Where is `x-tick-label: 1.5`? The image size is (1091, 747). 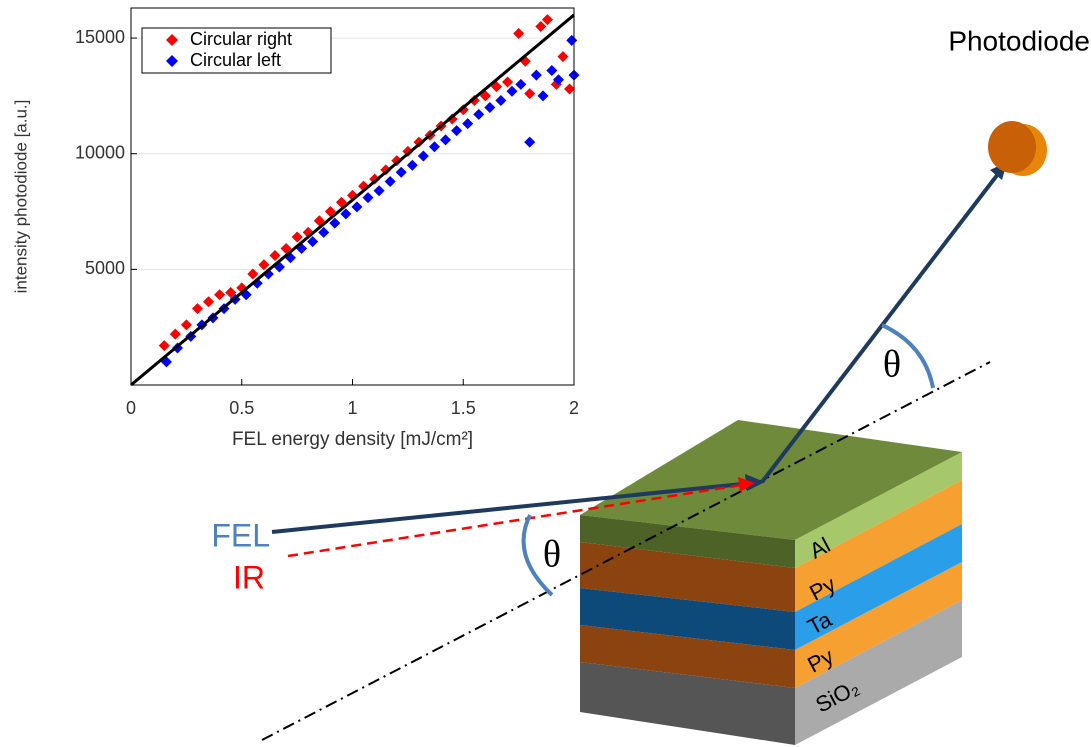
x-tick-label: 1.5 is located at coordinates (463, 408).